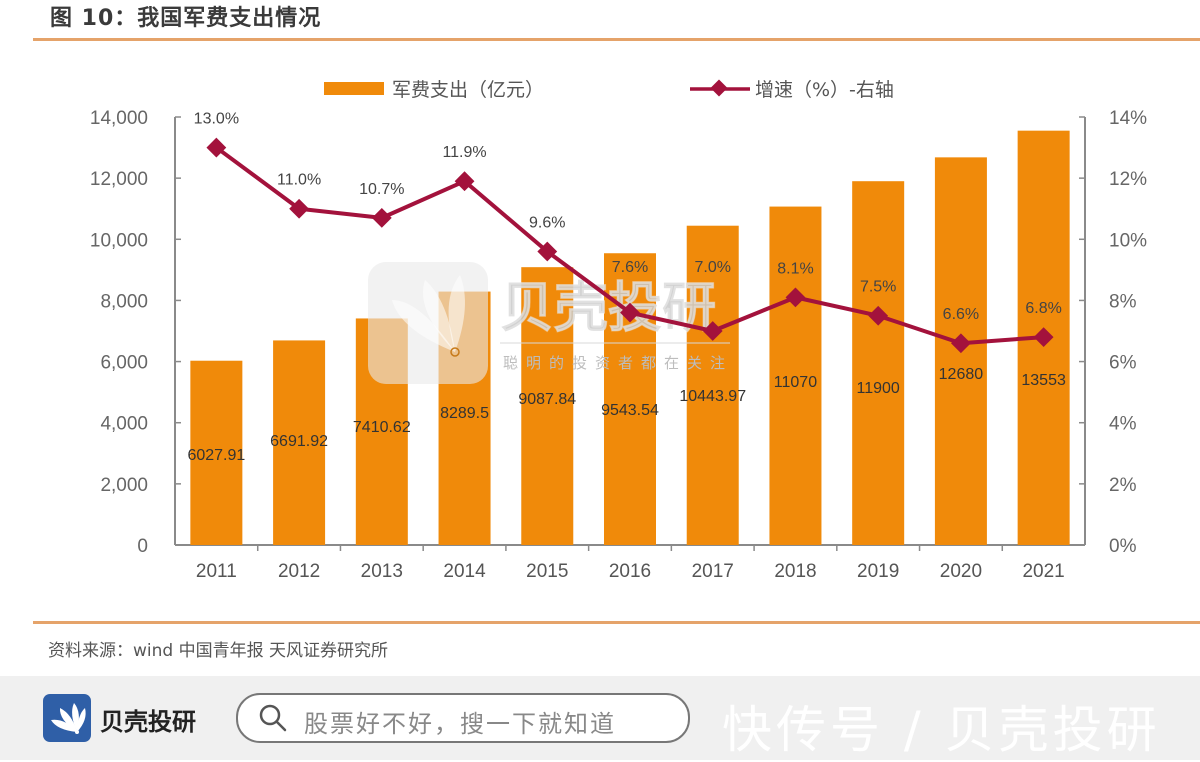 The width and height of the screenshot is (1200, 762). Describe the element at coordinates (961, 343) in the screenshot. I see `growth-marker-2020` at that location.